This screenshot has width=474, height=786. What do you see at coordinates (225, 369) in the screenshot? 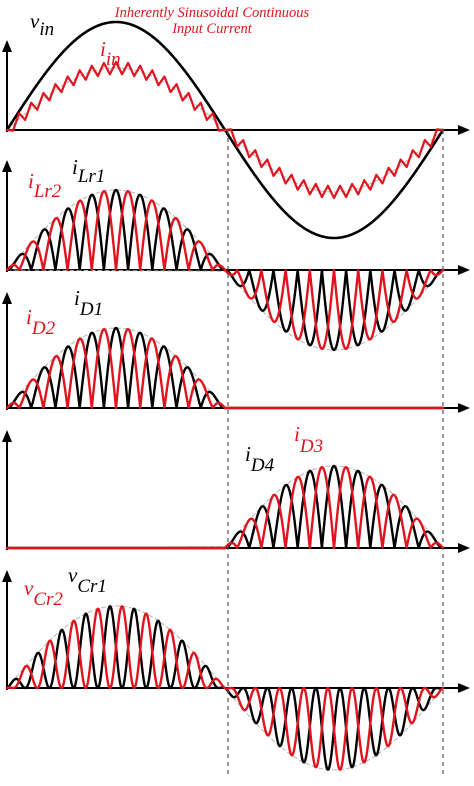
I see `iD2-trace` at bounding box center [225, 369].